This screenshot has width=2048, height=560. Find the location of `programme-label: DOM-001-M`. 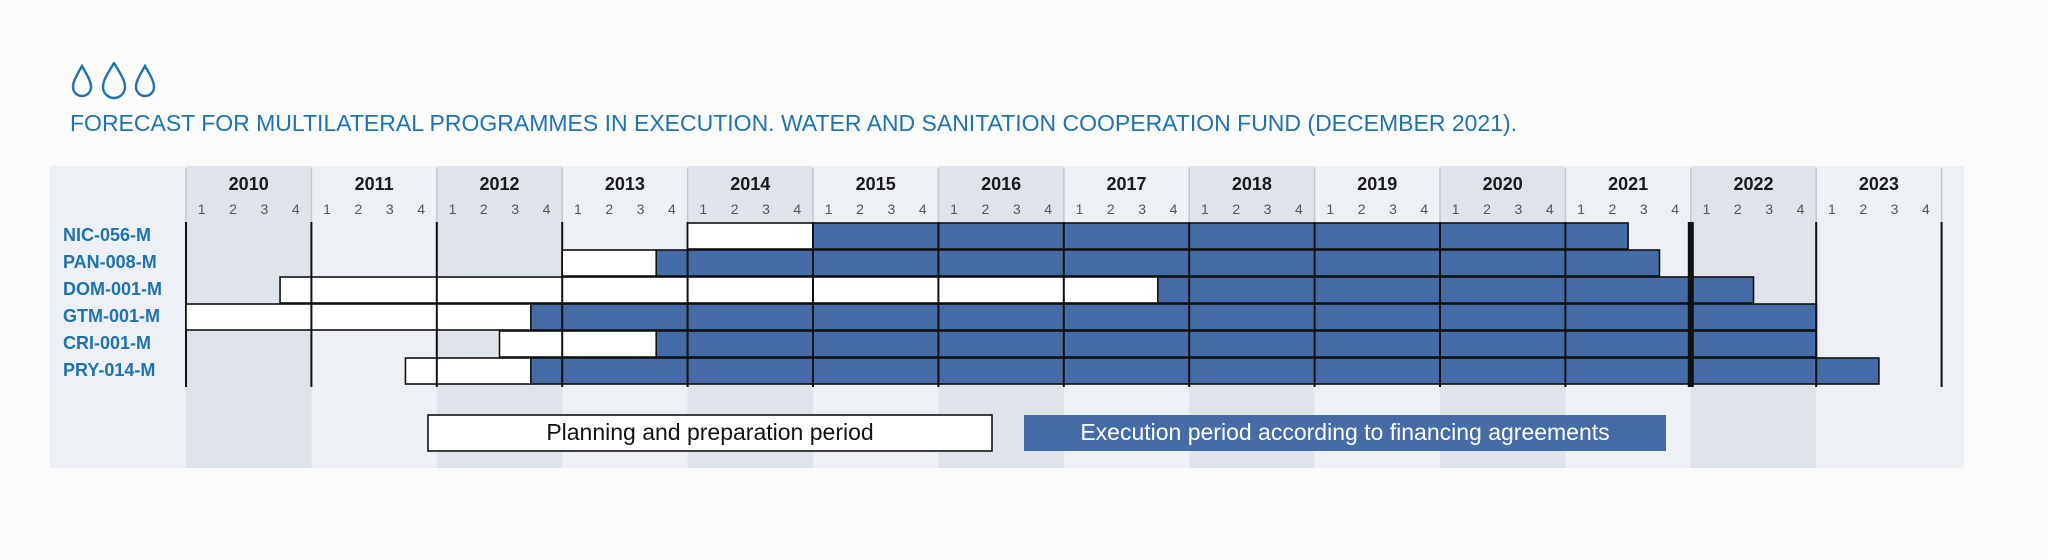

programme-label: DOM-001-M is located at coordinates (112, 289).